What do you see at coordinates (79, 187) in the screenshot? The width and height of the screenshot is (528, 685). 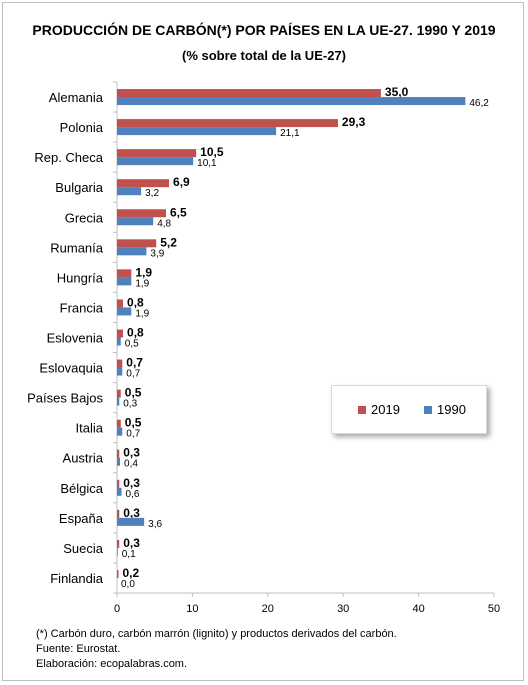 I see `category-label: Bulgaria` at bounding box center [79, 187].